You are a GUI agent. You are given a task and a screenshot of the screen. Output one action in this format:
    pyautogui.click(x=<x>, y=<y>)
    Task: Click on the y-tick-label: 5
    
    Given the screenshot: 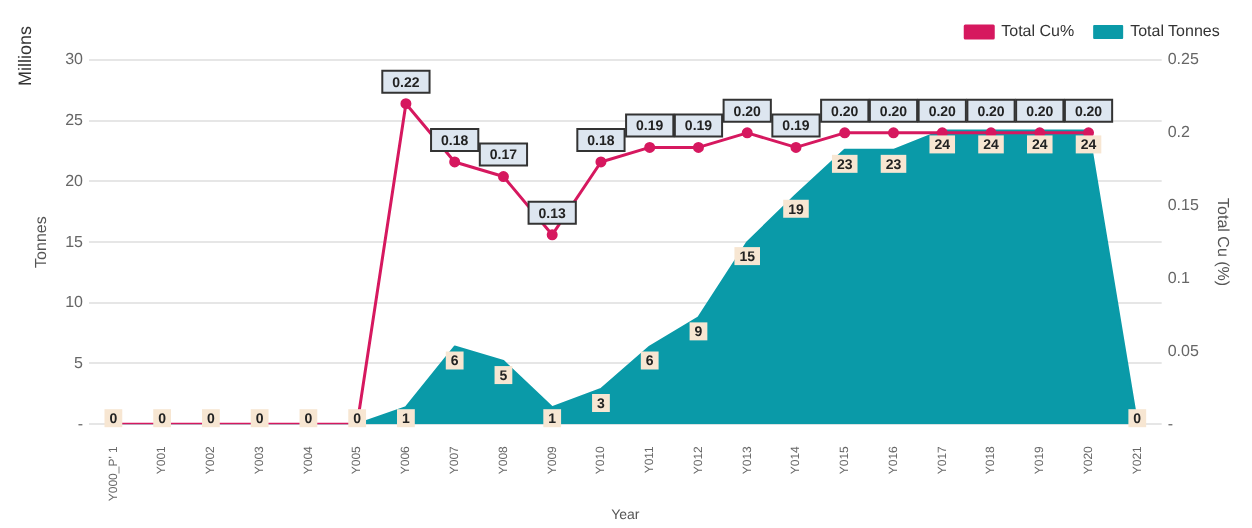 What is the action you would take?
    pyautogui.click(x=79, y=362)
    